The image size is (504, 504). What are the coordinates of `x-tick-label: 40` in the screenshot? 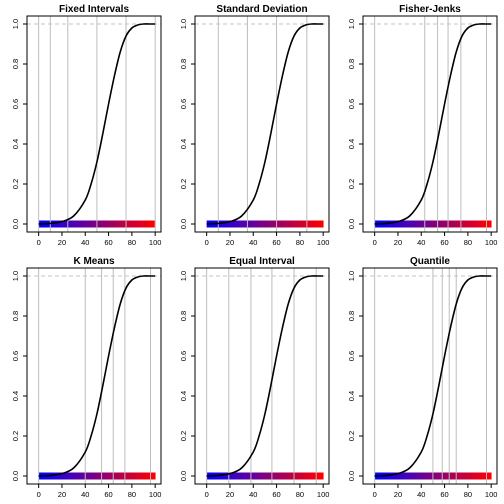 It's located at (85, 242).